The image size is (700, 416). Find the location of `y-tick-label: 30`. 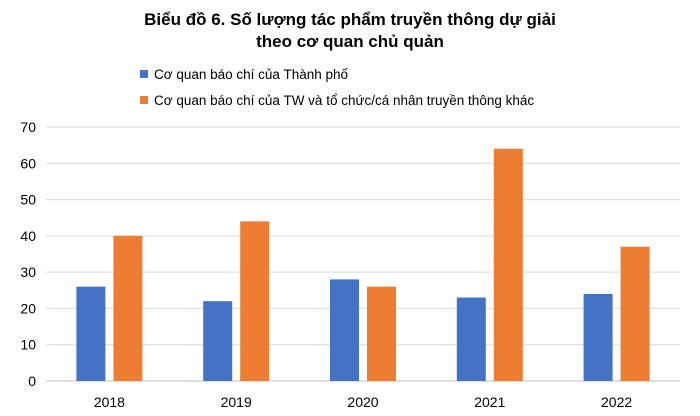

y-tick-label: 30 is located at coordinates (28, 272).